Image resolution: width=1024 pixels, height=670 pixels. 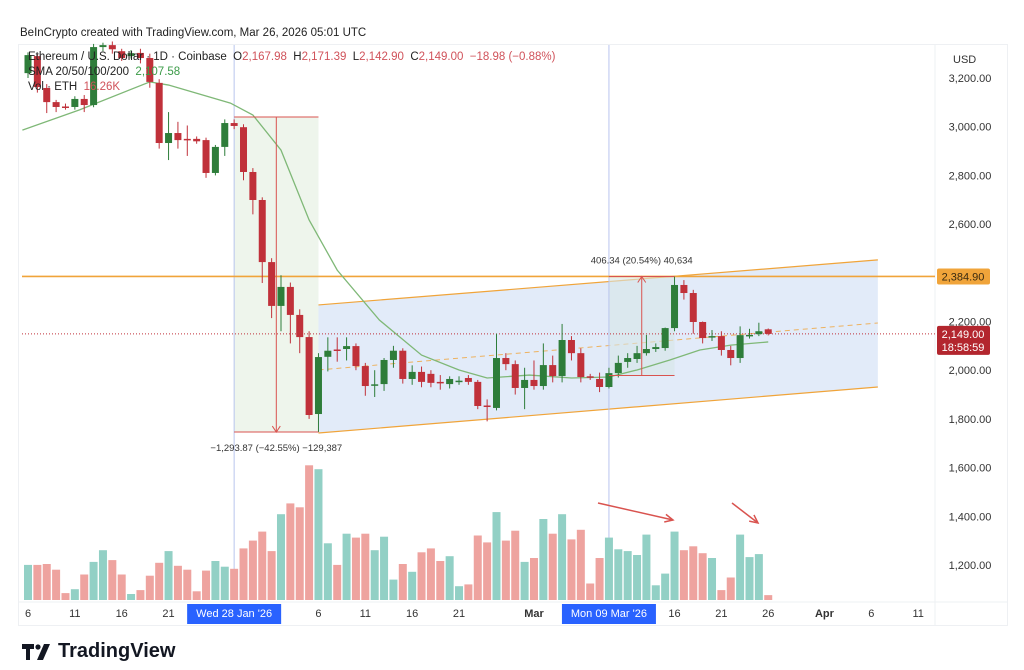 What do you see at coordinates (534, 614) in the screenshot?
I see `time-tick-label: Mar` at bounding box center [534, 614].